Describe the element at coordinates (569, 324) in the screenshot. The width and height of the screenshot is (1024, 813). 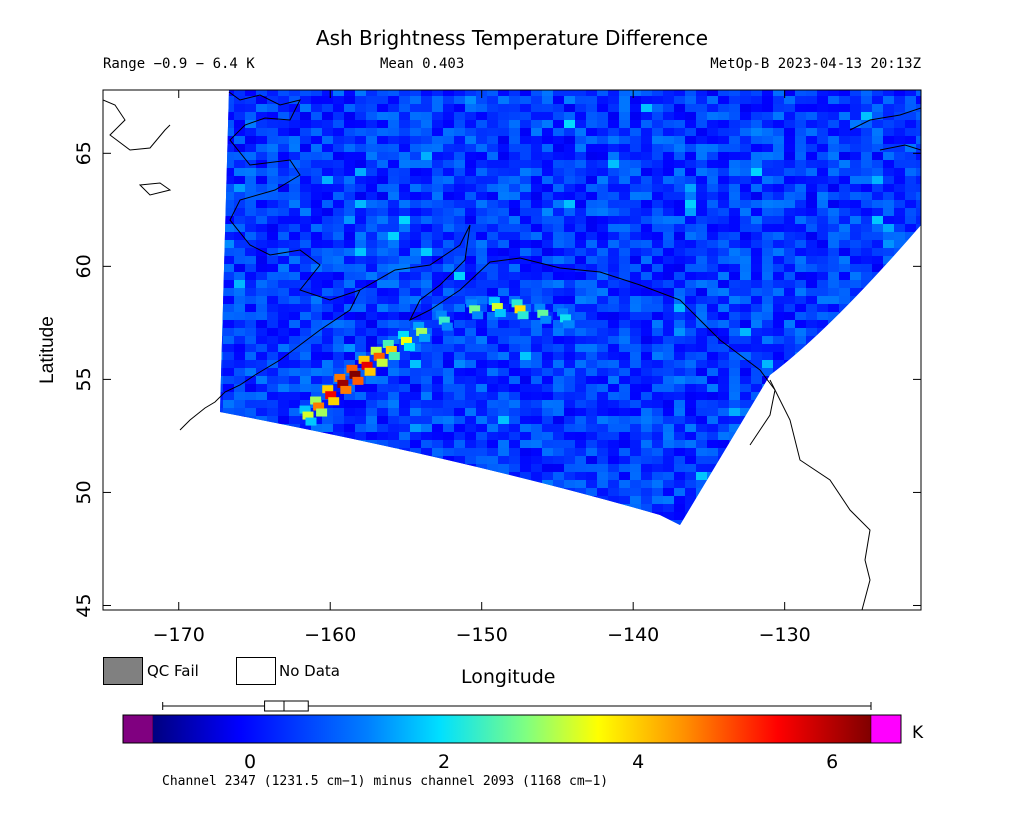
I see `ash-plume-cell` at that location.